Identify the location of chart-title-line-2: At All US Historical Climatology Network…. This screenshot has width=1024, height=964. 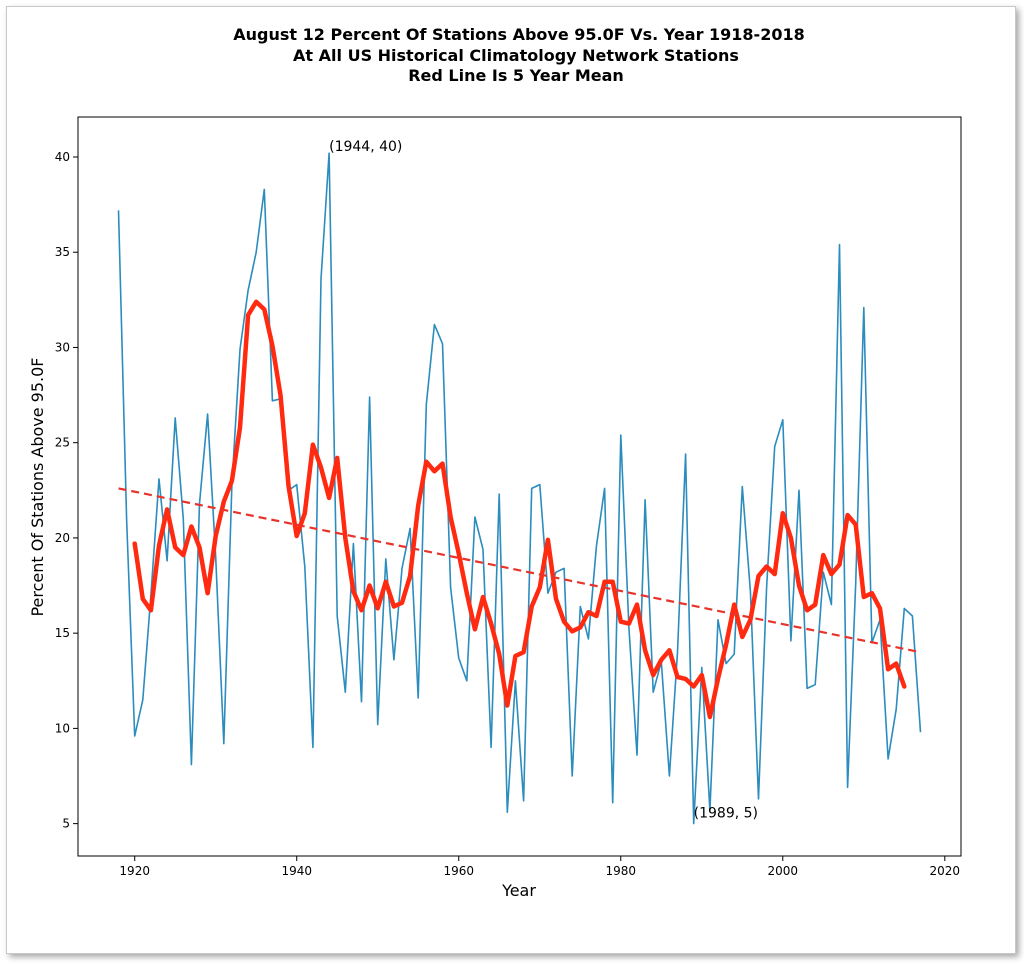
(516, 55).